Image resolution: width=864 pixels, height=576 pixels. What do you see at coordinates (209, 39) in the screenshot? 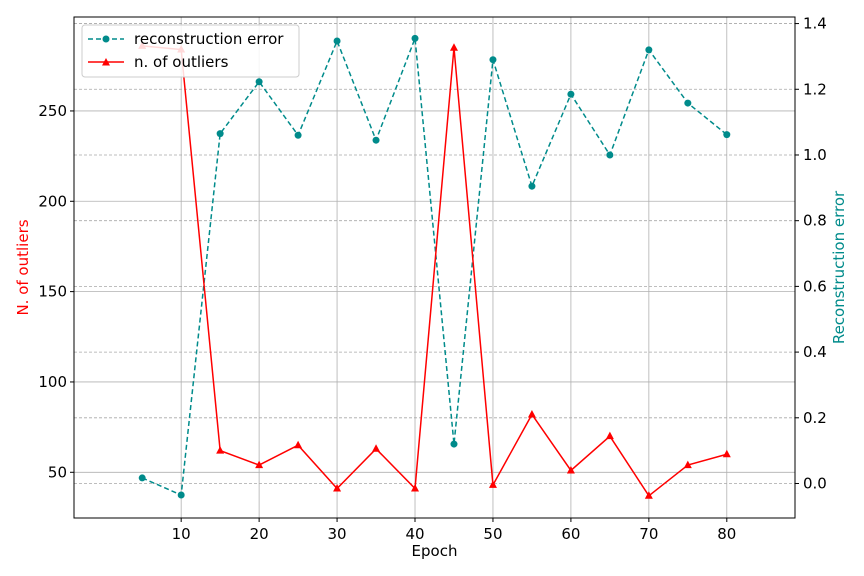
I see `legend-label-reconstruction-error: reconstruction error` at bounding box center [209, 39].